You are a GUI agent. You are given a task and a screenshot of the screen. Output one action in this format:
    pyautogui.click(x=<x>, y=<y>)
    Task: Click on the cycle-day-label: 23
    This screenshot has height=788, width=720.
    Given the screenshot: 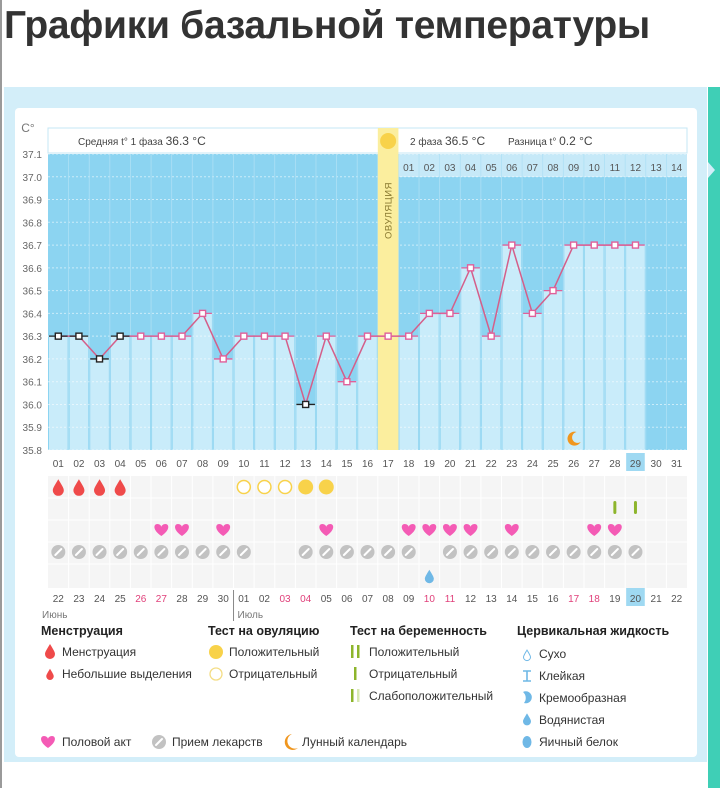 What is the action you would take?
    pyautogui.click(x=512, y=464)
    